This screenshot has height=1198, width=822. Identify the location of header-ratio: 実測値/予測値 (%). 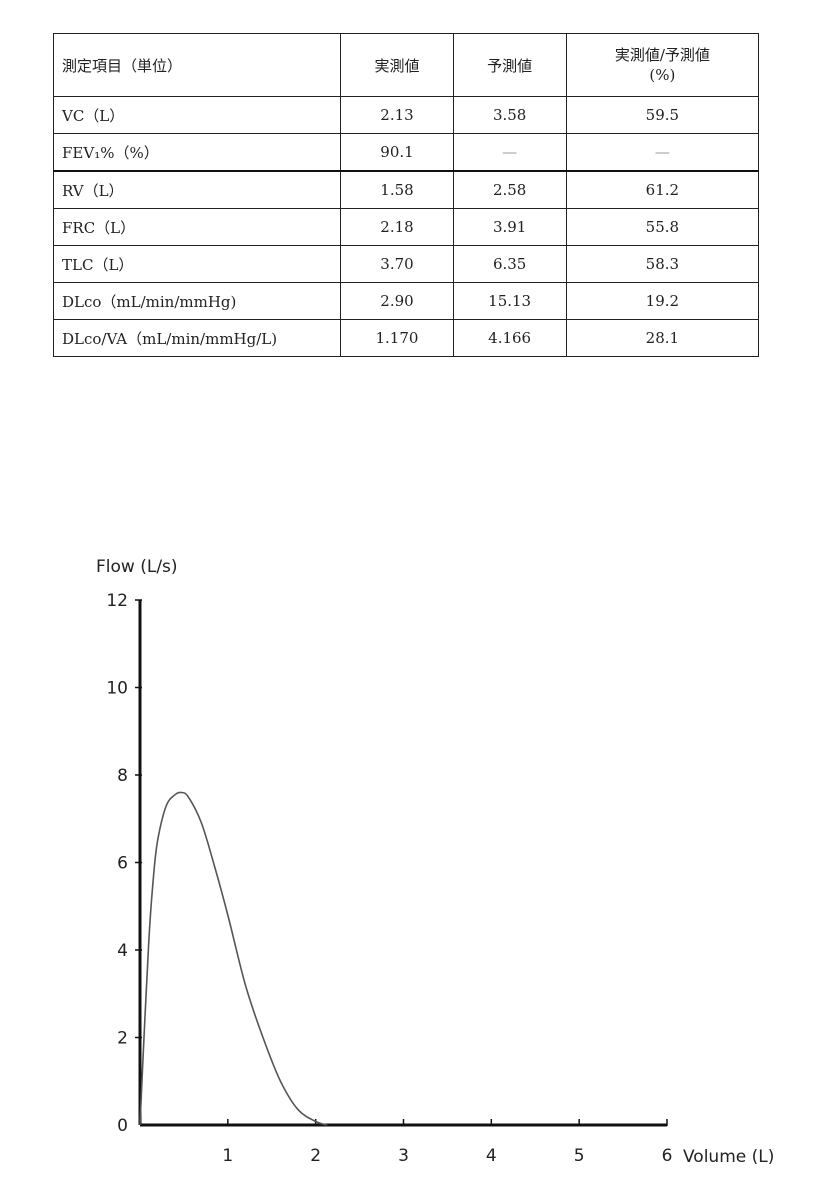
(662, 65).